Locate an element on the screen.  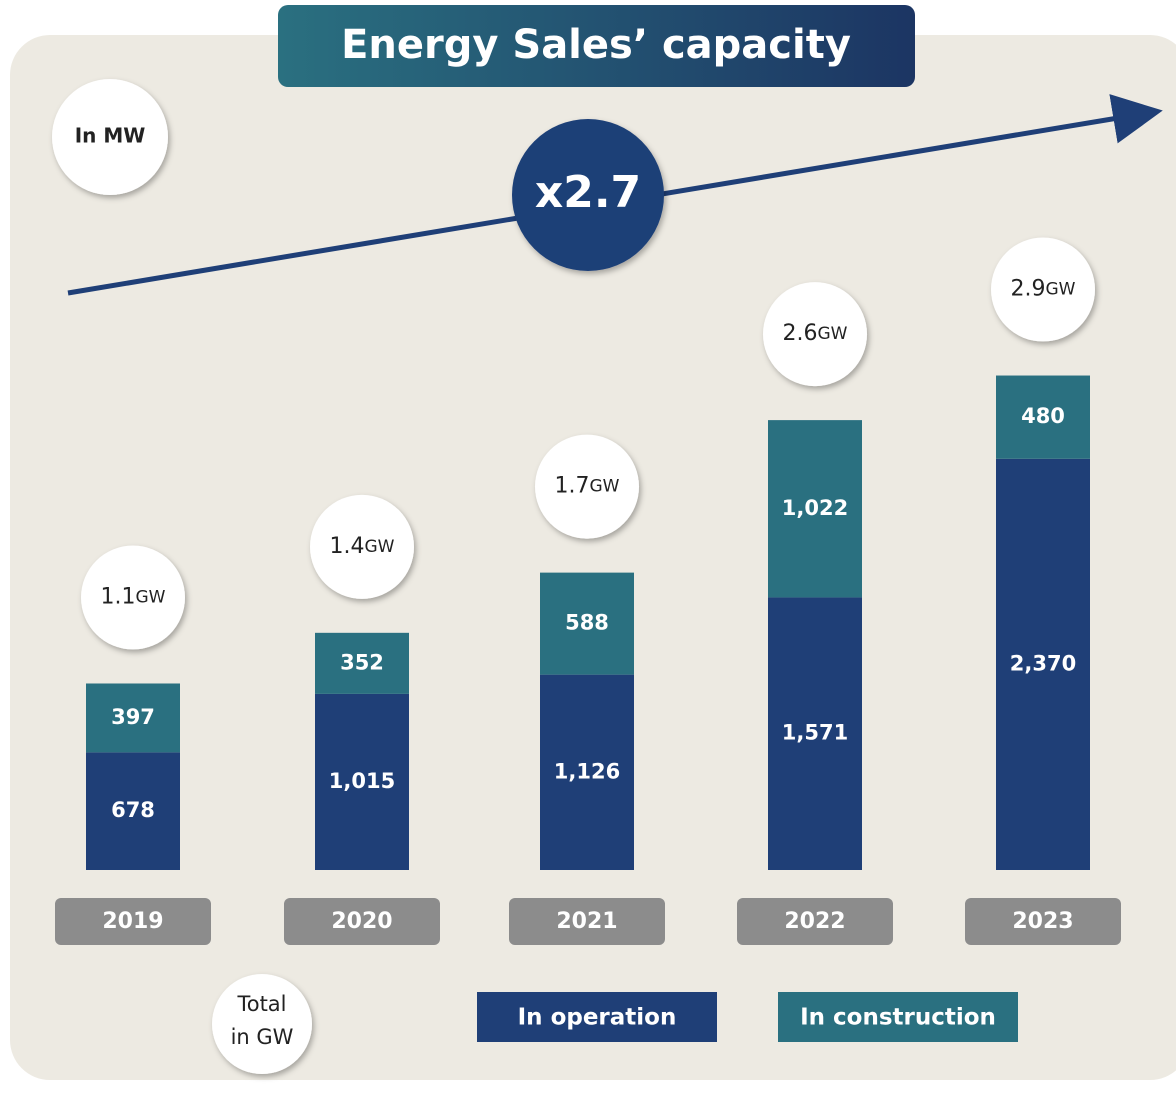
value-label: 2,370 is located at coordinates (1043, 663).